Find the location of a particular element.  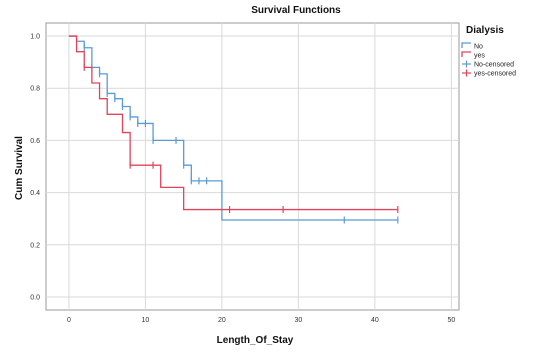

x-tick-label: 0 is located at coordinates (69, 320).